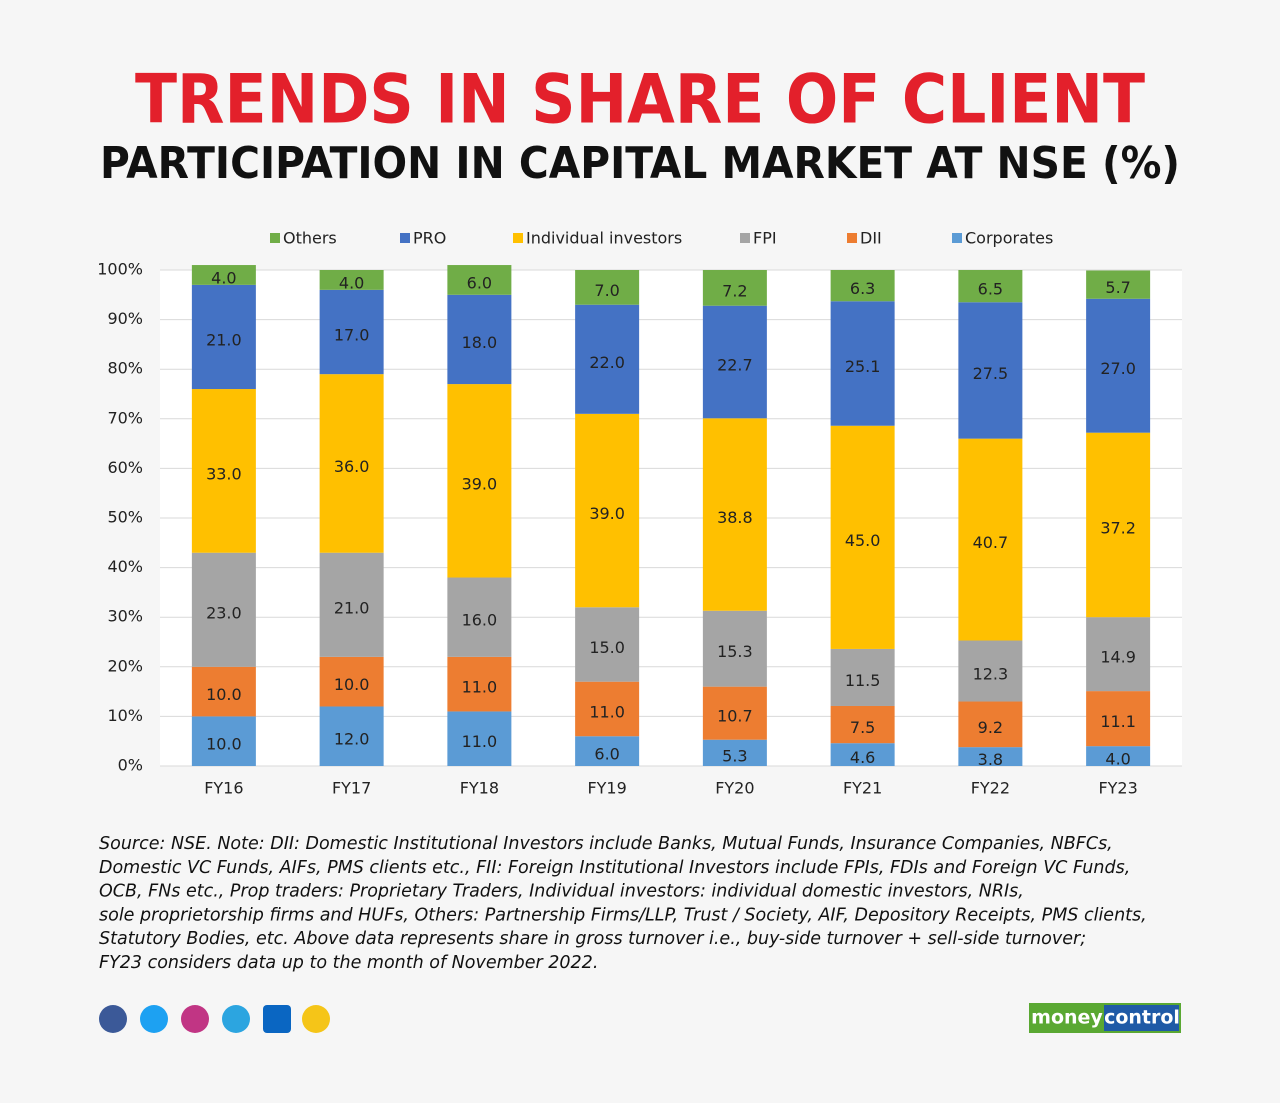 This screenshot has height=1103, width=1280. Describe the element at coordinates (154, 1019) in the screenshot. I see `twitter-icon` at that location.